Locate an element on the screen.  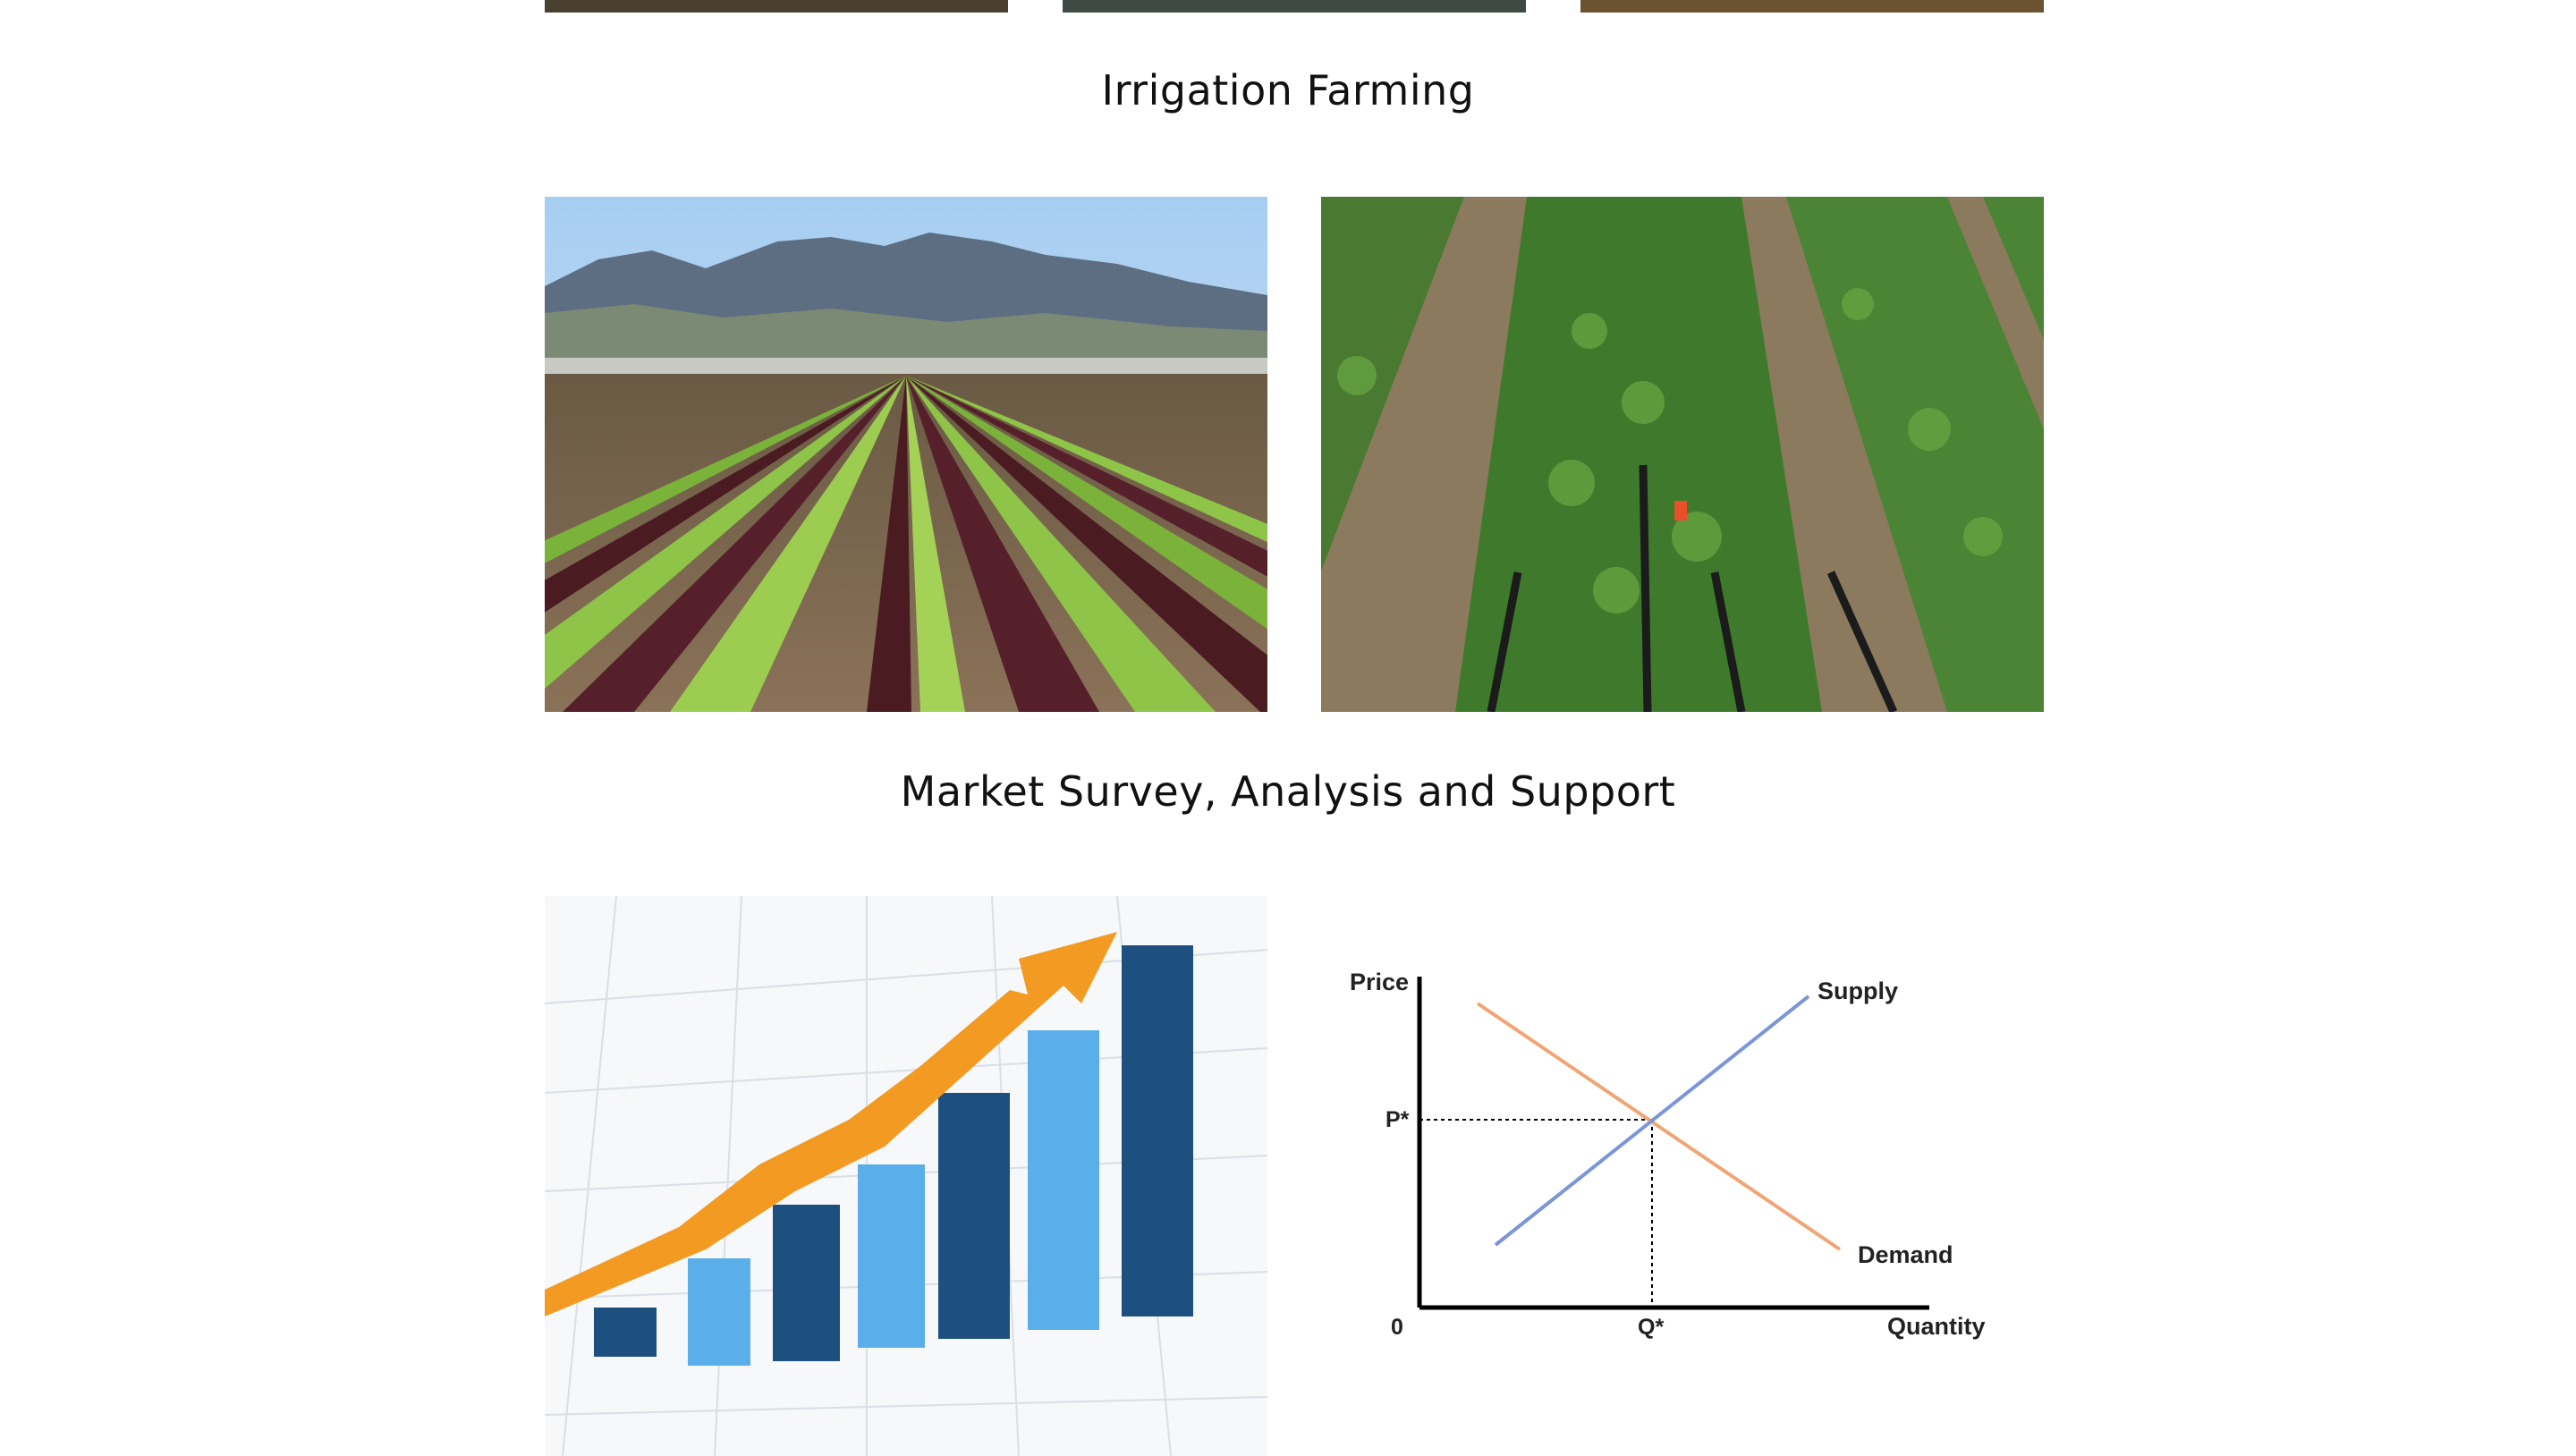
demand-label: Demand is located at coordinates (1905, 1254).